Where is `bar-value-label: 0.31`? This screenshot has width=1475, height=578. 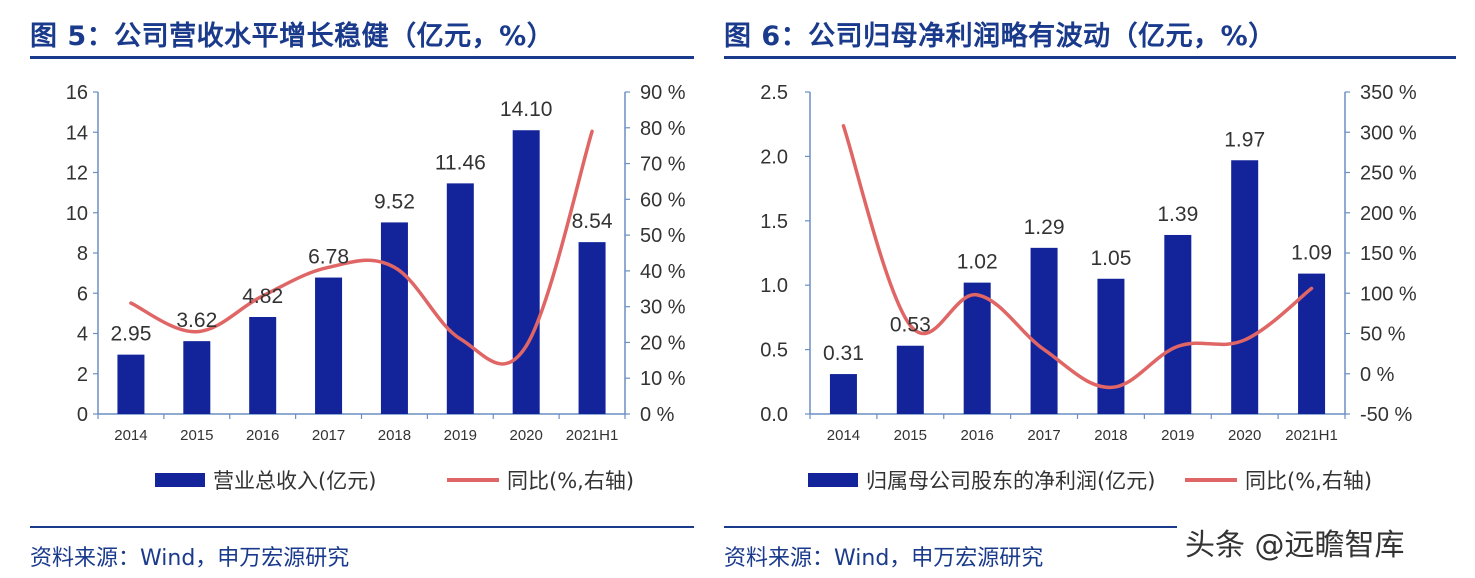
bar-value-label: 0.31 is located at coordinates (843, 353).